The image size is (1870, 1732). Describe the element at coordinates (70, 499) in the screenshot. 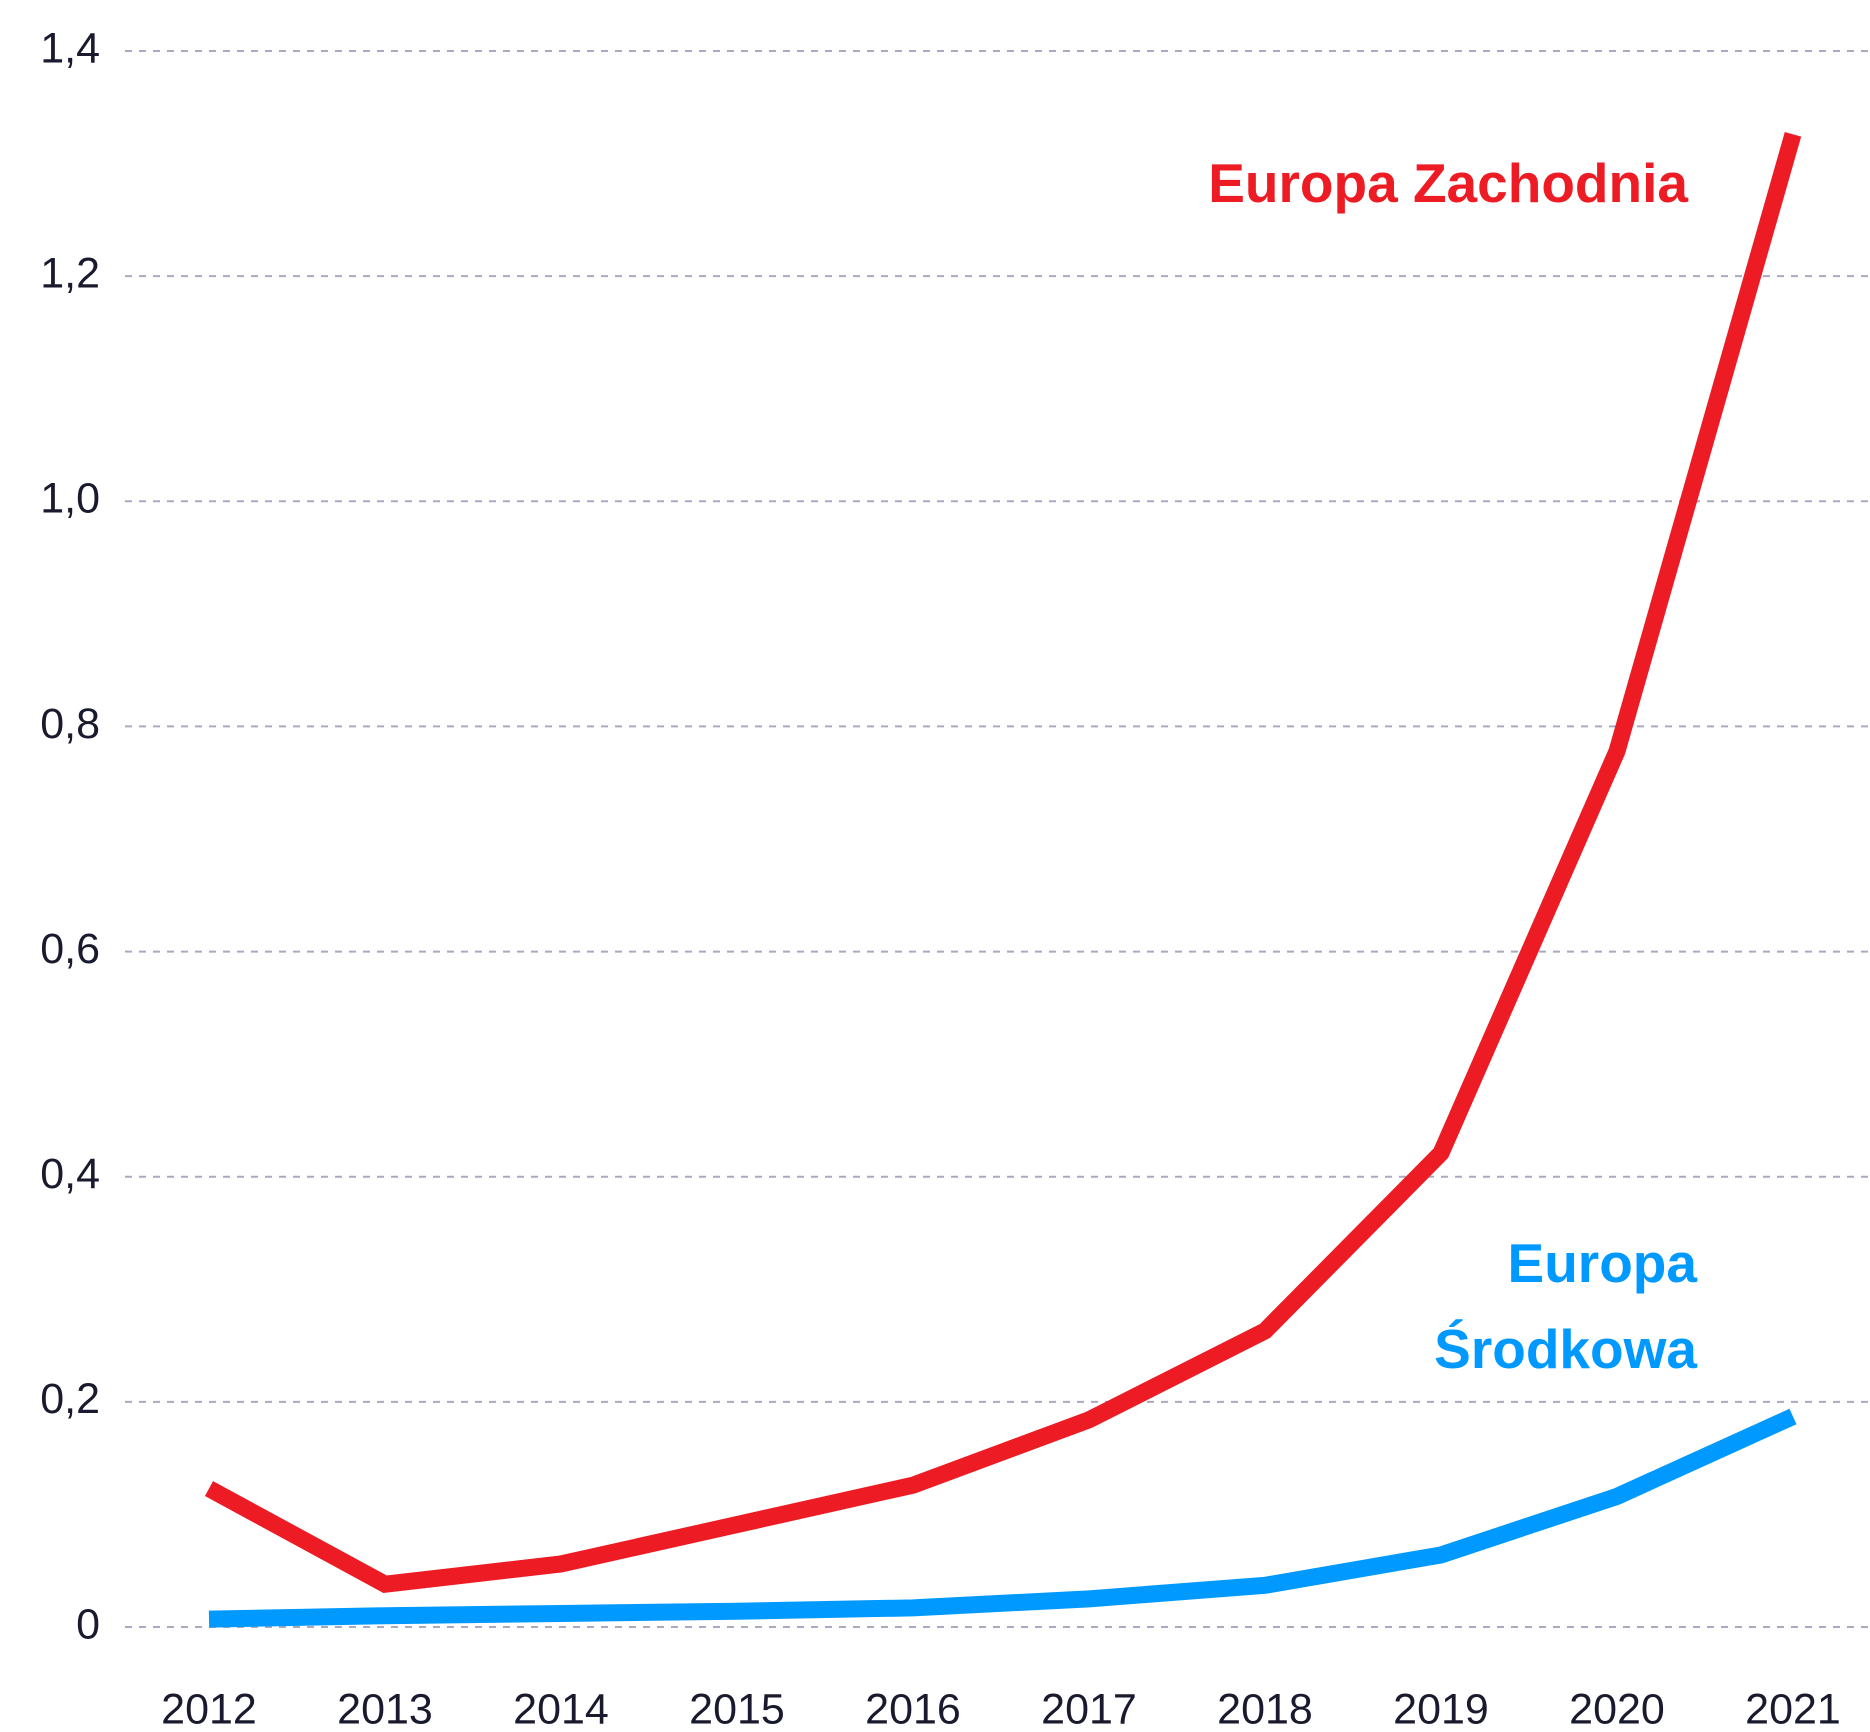

I see `y-tick-label: 1,0` at that location.